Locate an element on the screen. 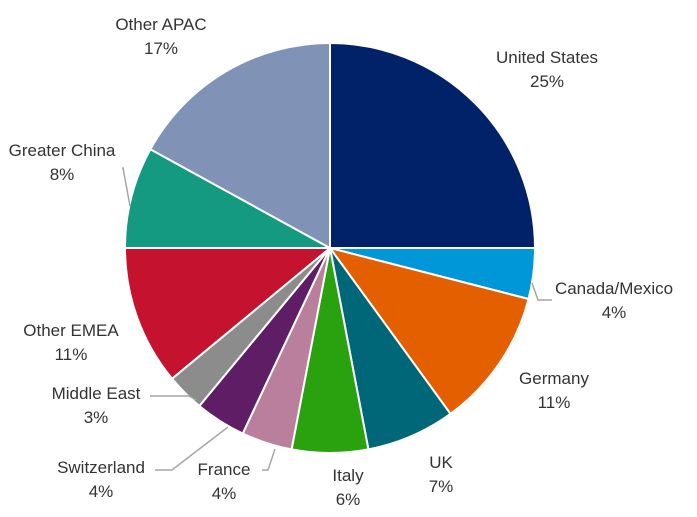 The width and height of the screenshot is (697, 517). slice-name-italy: Italy is located at coordinates (348, 475).